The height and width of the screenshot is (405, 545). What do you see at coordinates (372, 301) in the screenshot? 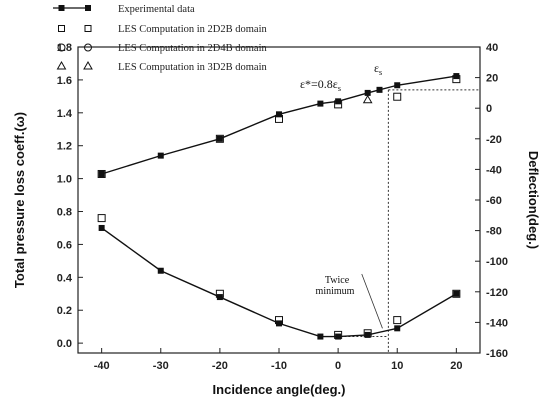
I see `annotation-arrow-line` at bounding box center [372, 301].